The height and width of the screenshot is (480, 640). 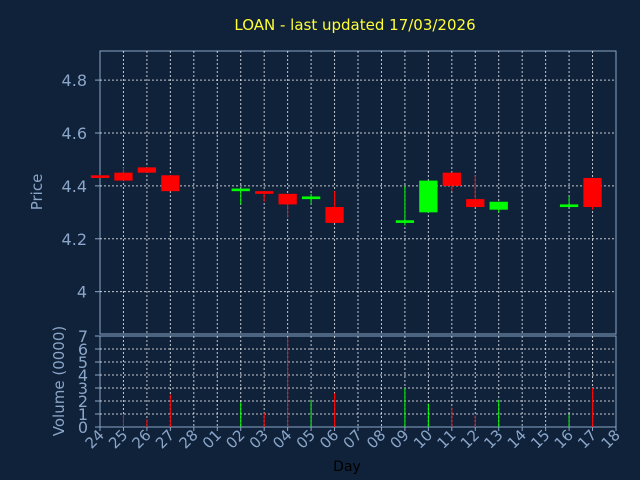 I want to click on x-tick-label: 09, so click(x=400, y=439).